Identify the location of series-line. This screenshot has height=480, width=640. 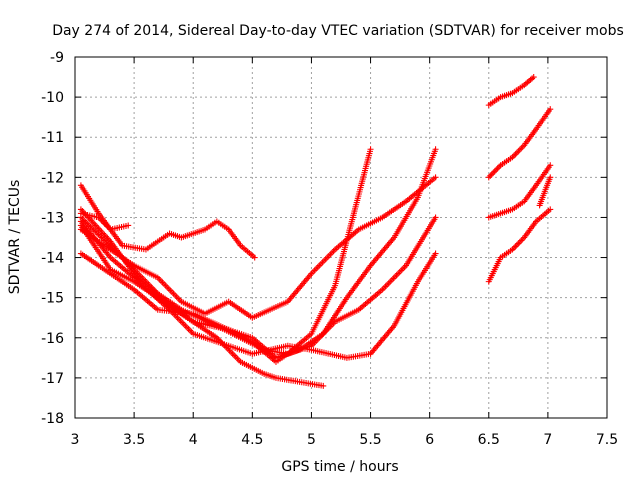
(519, 191).